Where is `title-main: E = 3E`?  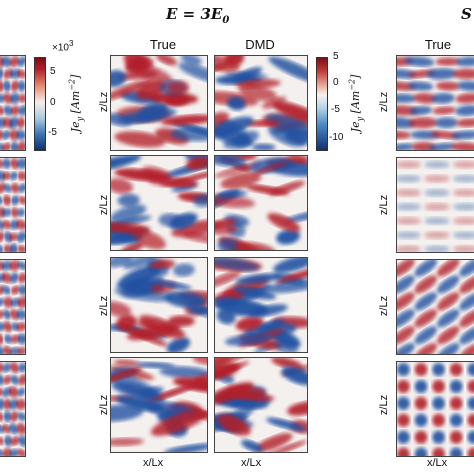 title-main: E = 3E is located at coordinates (194, 14).